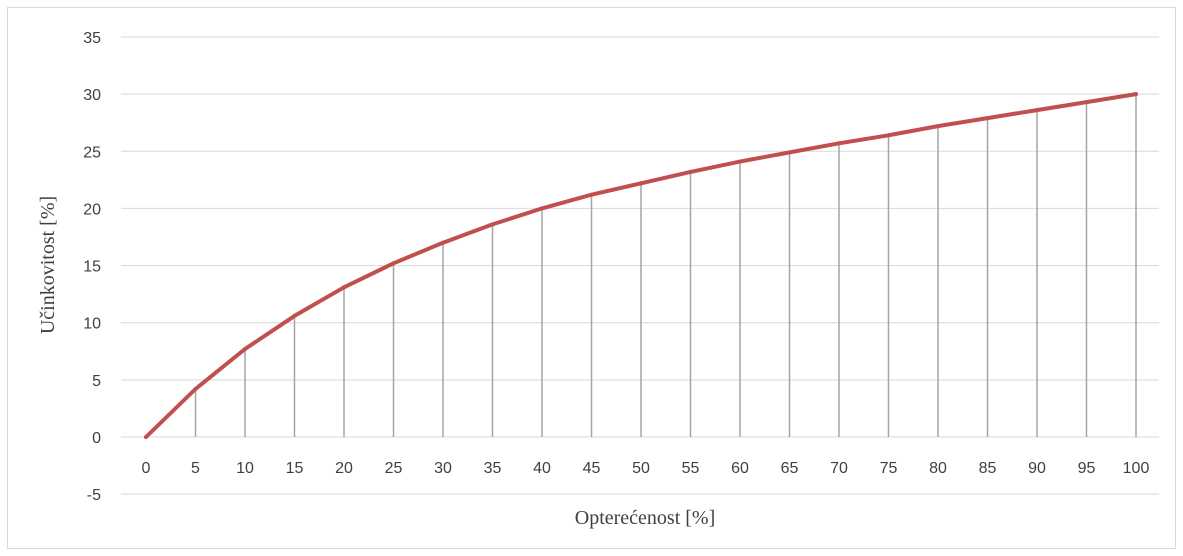 Image resolution: width=1183 pixels, height=556 pixels. I want to click on x-tick-label-19: 95, so click(1087, 468).